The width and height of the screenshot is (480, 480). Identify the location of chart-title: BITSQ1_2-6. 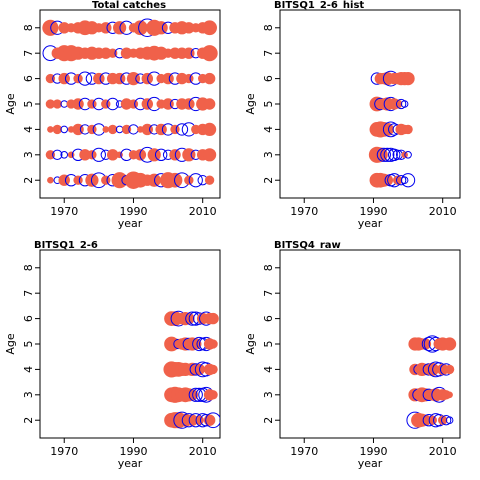
(66, 245).